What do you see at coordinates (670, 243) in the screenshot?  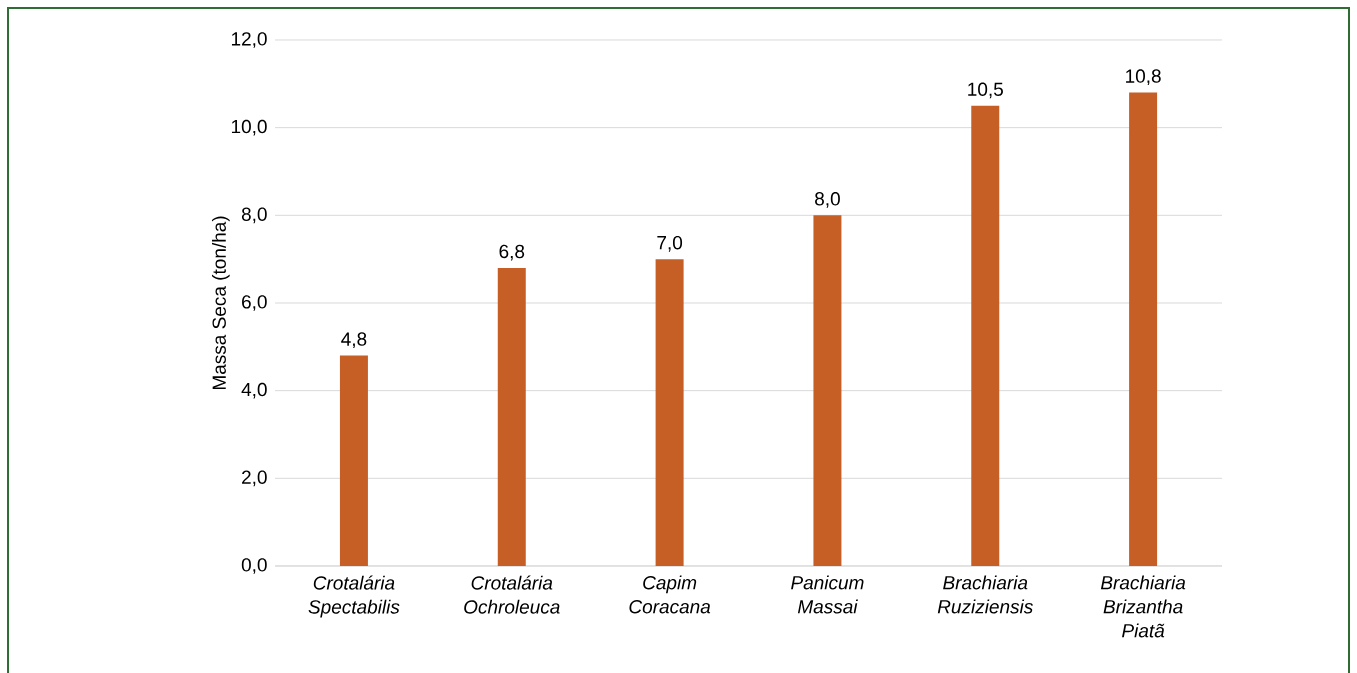 I see `data-label: 7,0` at bounding box center [670, 243].